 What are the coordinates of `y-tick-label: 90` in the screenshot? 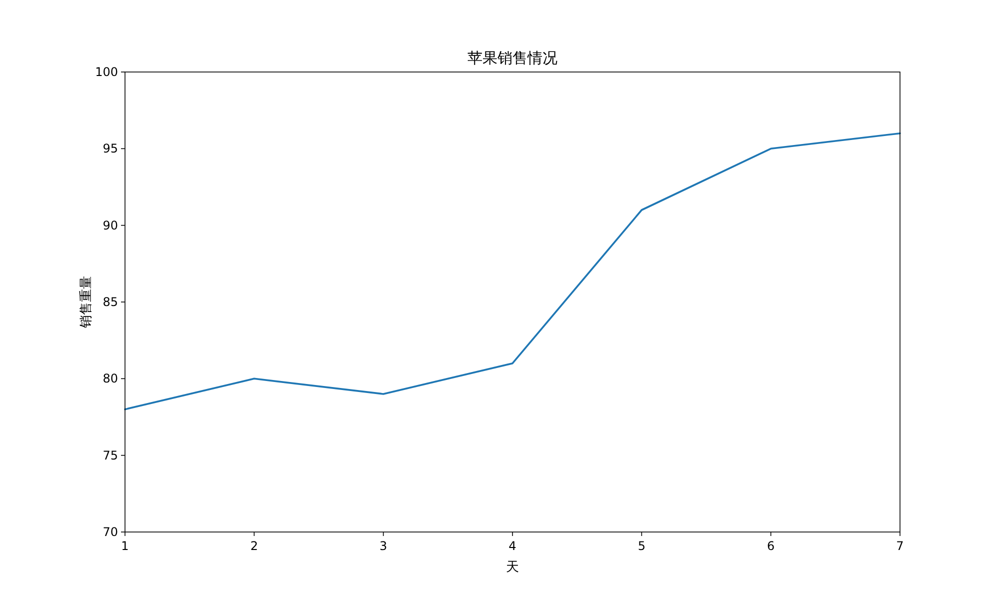 It's located at (110, 225).